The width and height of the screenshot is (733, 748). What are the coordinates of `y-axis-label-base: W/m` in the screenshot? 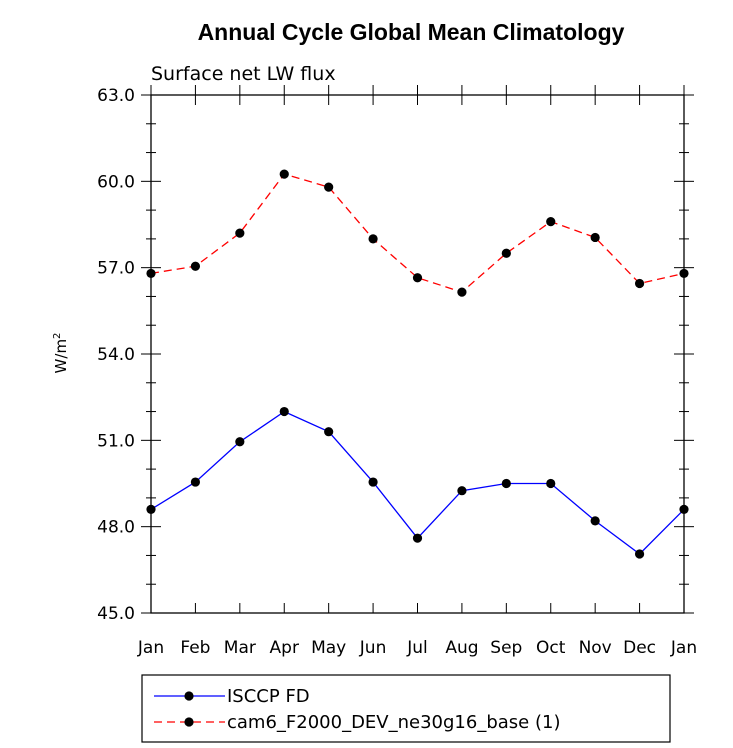 It's located at (61, 356).